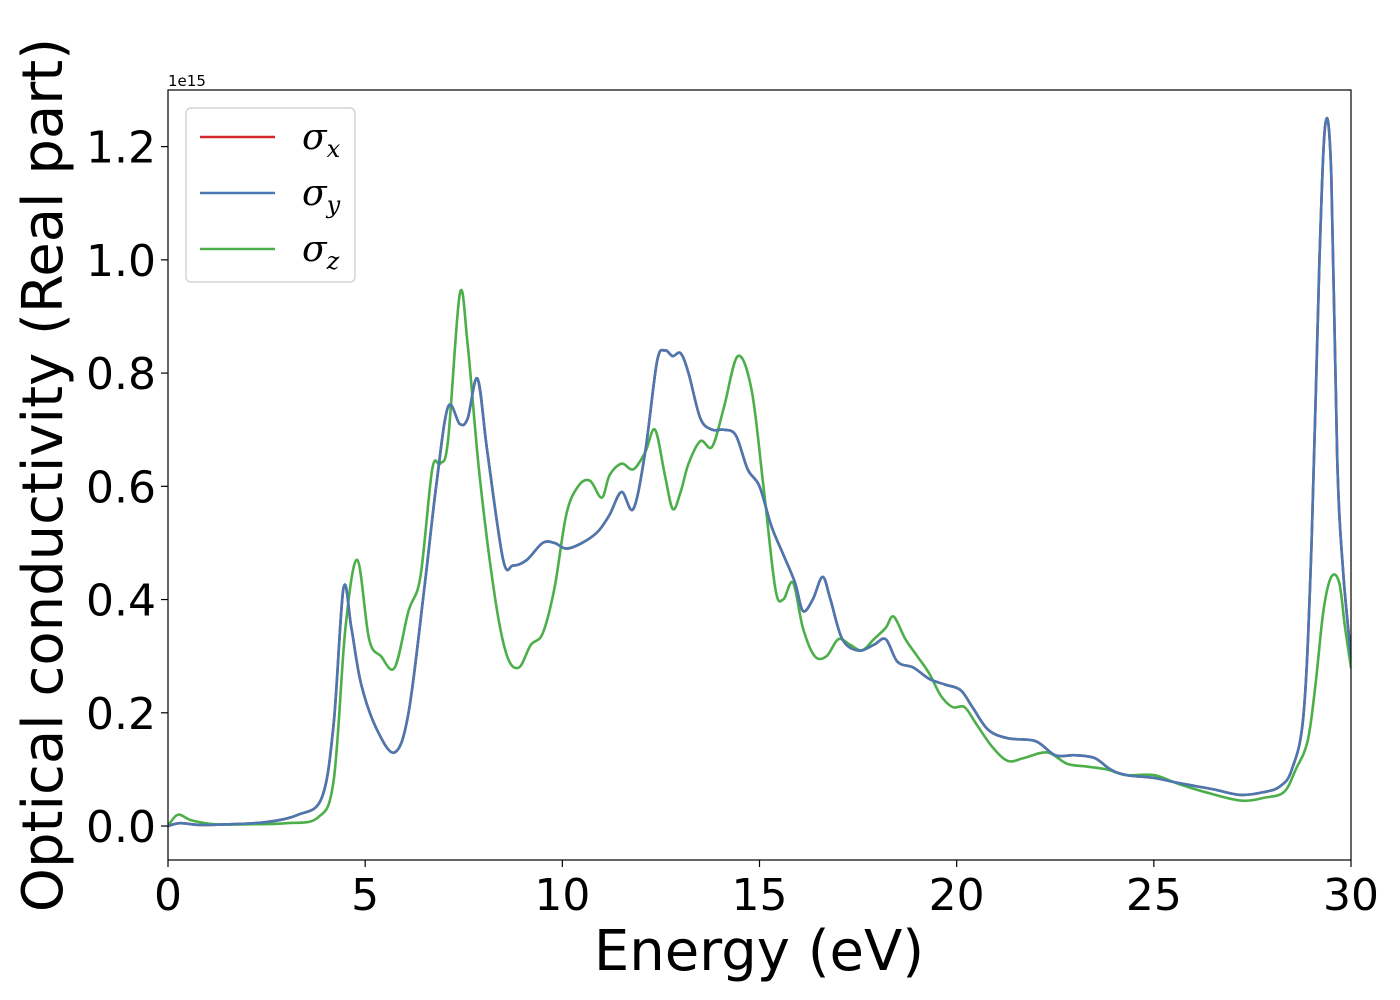  What do you see at coordinates (321, 252) in the screenshot?
I see `legend-label-z: σz` at bounding box center [321, 252].